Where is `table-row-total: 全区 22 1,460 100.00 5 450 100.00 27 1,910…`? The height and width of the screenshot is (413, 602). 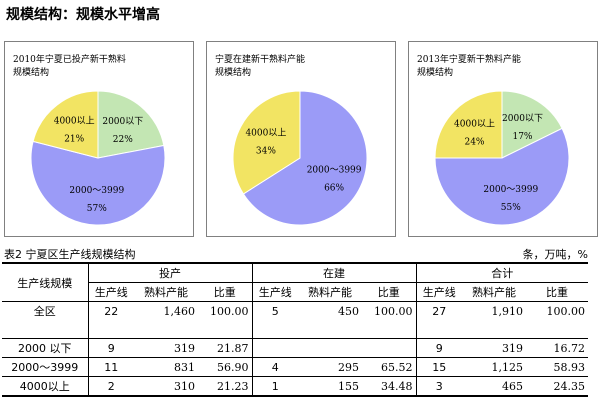
table-row-total: 全区 22 1,460 100.00 5 450 100.00 27 1,910… is located at coordinates (295, 310).